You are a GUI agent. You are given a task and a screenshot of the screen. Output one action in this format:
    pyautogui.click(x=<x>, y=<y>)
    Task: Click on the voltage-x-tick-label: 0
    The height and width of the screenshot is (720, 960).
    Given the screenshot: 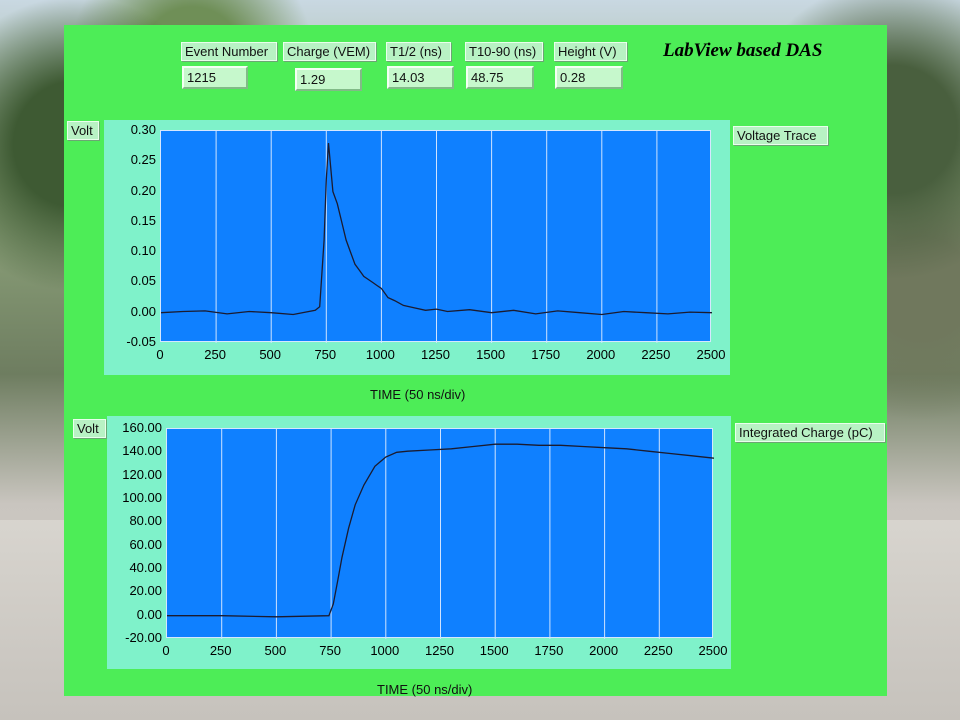 What is the action you would take?
    pyautogui.click(x=160, y=354)
    